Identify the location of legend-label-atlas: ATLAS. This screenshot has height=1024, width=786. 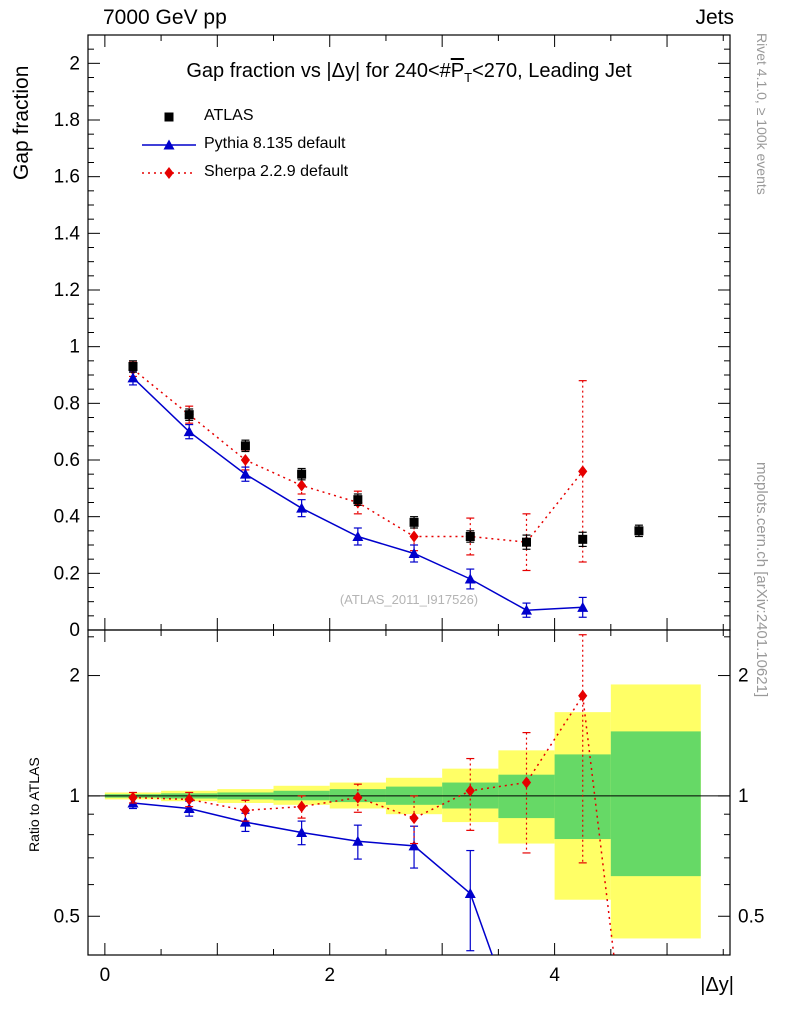
(229, 115).